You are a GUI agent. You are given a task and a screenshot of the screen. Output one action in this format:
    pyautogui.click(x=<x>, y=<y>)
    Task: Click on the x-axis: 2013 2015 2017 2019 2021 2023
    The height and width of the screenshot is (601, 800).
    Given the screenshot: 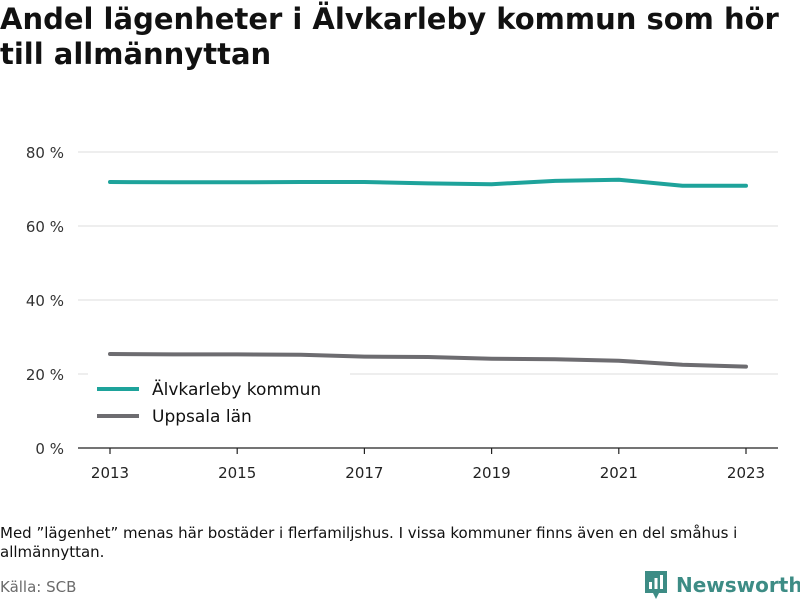 What is the action you would take?
    pyautogui.click(x=428, y=464)
    